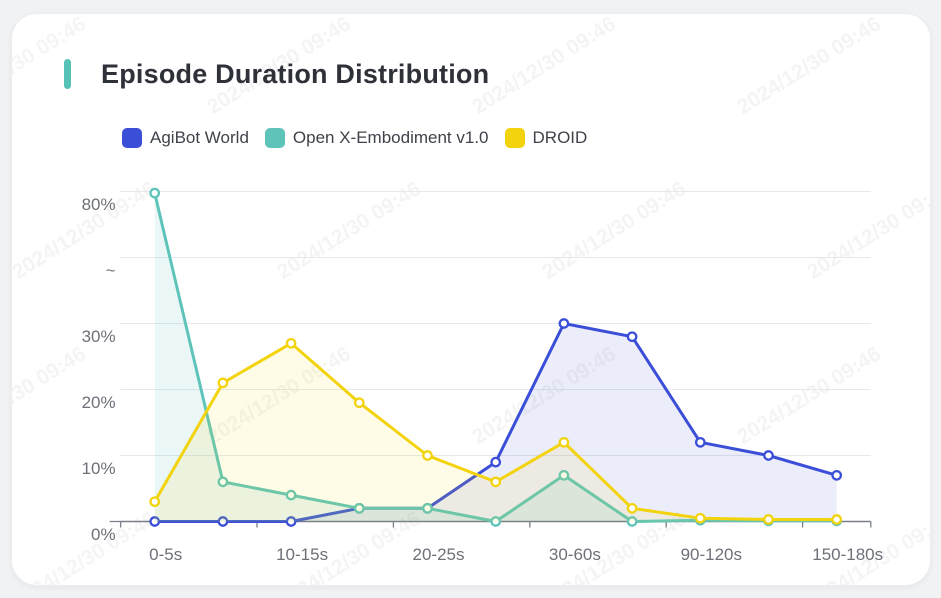  I want to click on y-axis-label: 0%, so click(103, 534).